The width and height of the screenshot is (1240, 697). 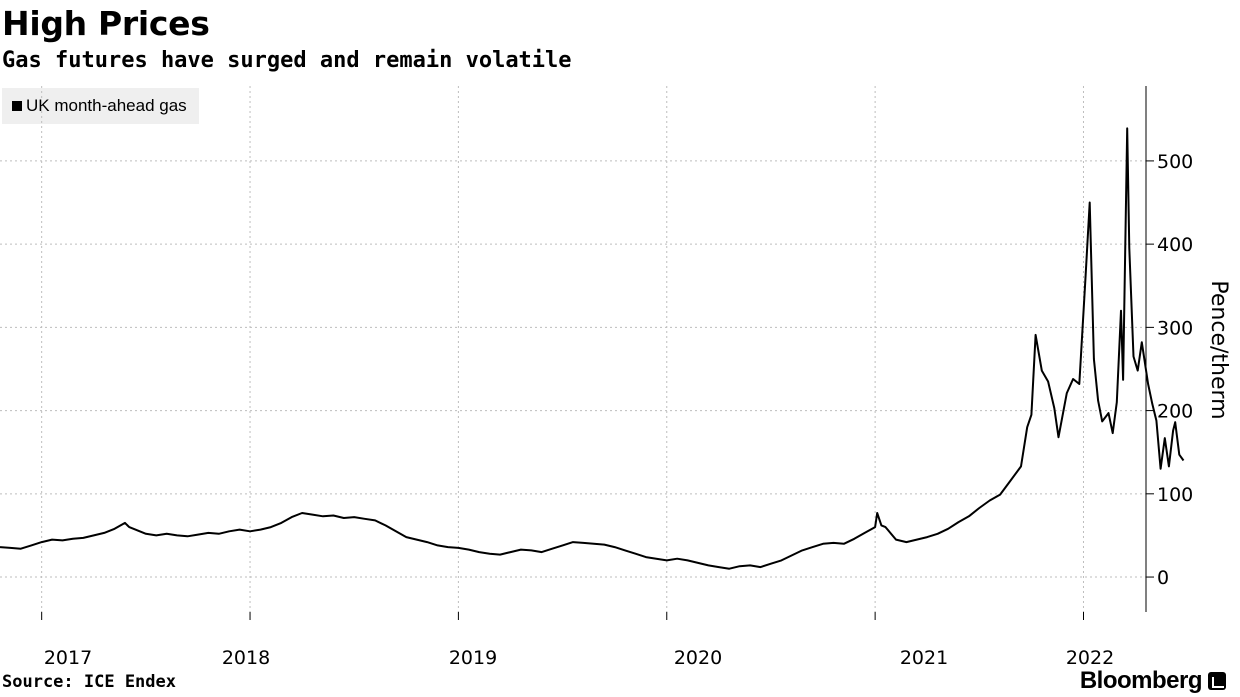 What do you see at coordinates (1218, 349) in the screenshot?
I see `y-axis-label: Pence/therm` at bounding box center [1218, 349].